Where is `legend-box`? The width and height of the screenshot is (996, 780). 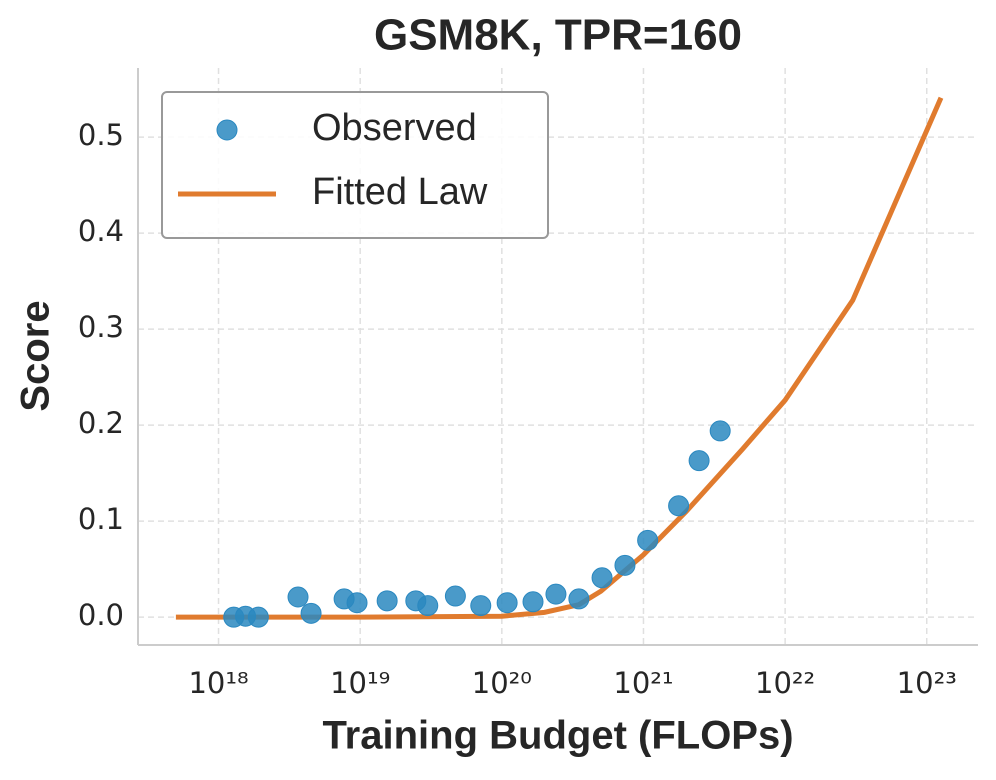
legend-box is located at coordinates (355, 165).